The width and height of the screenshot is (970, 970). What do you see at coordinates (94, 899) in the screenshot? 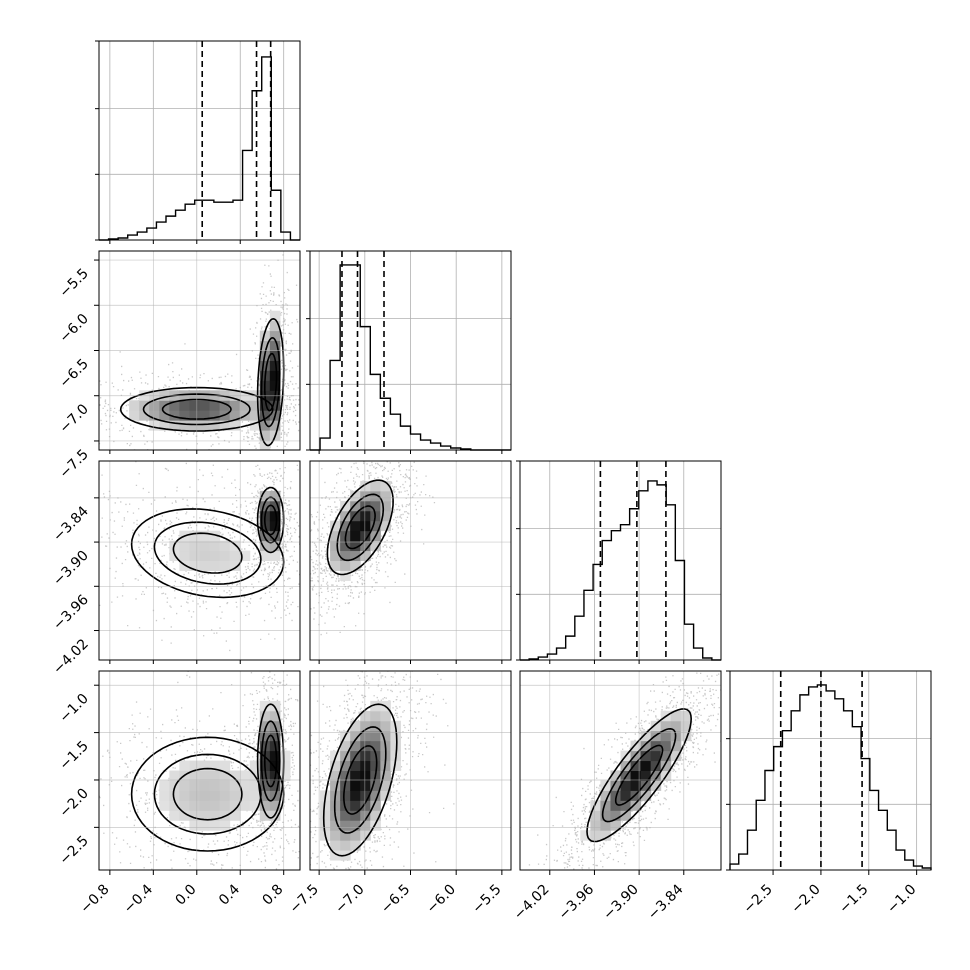
I see `x-tick-label: −0.8` at bounding box center [94, 899].